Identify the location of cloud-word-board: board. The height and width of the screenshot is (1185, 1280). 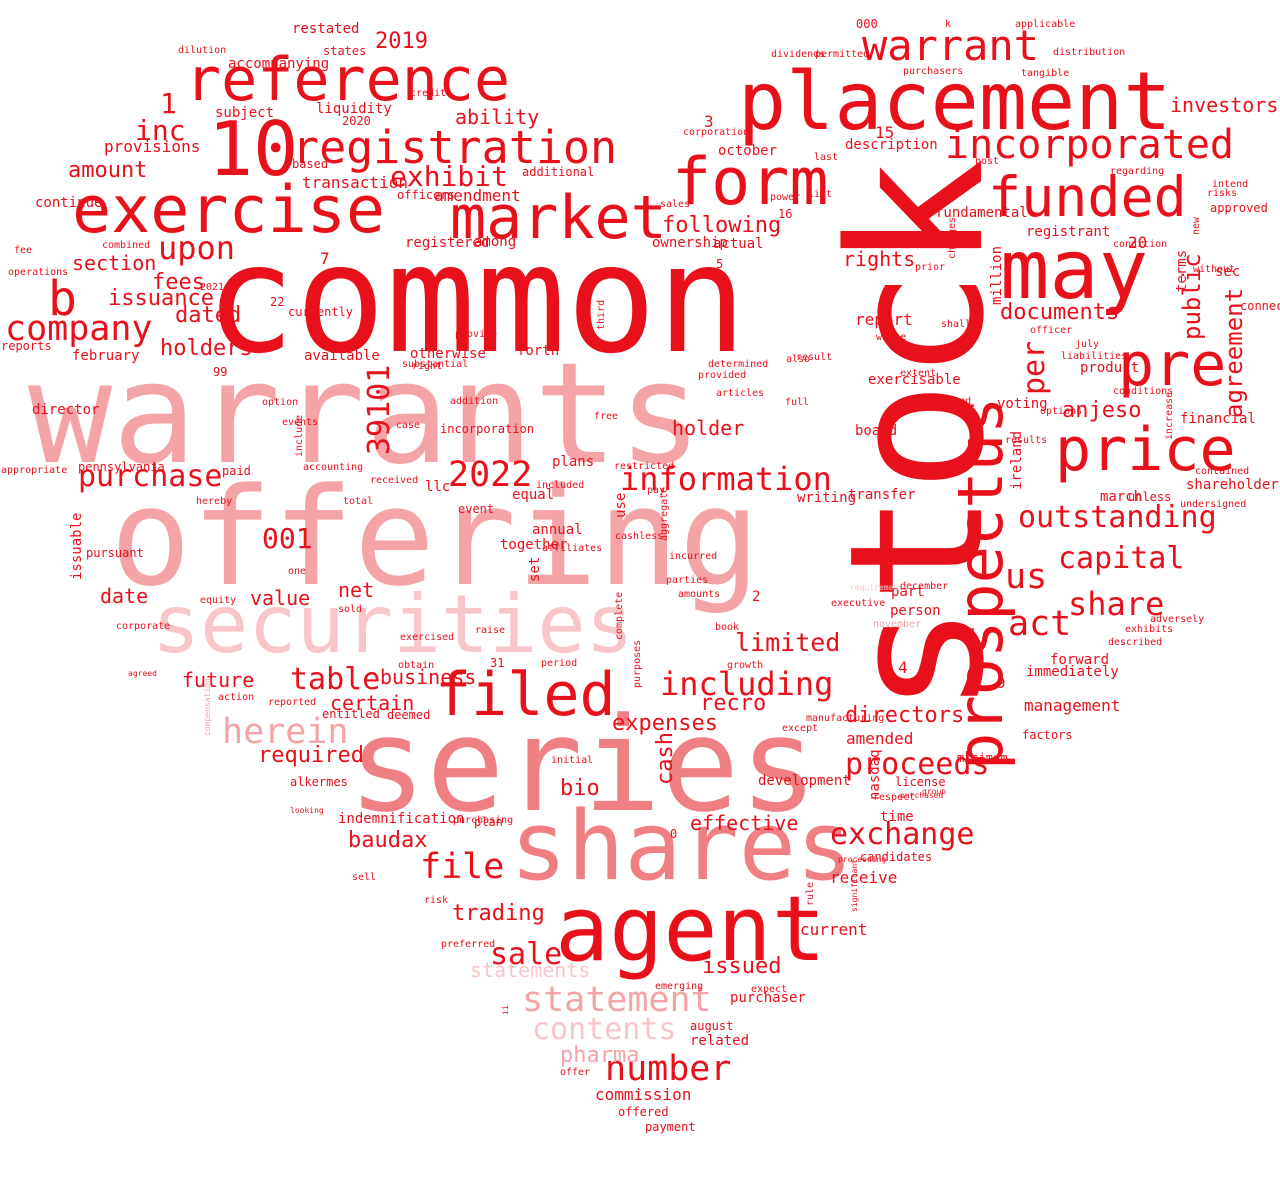
(876, 431).